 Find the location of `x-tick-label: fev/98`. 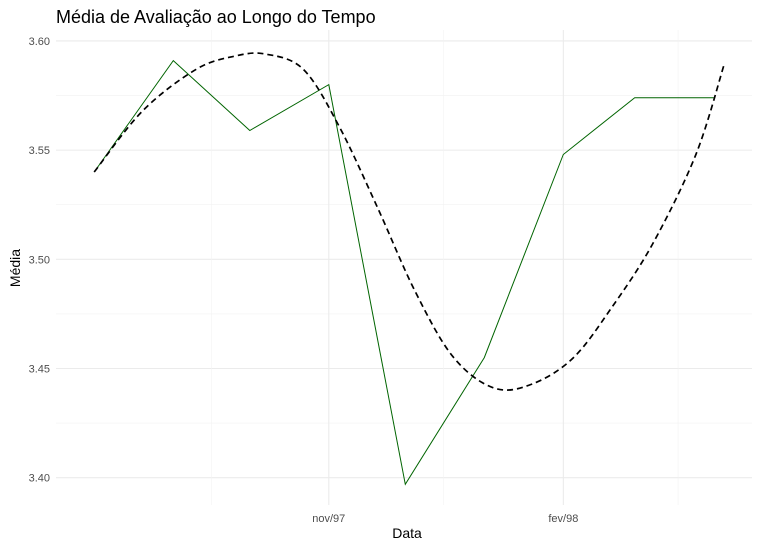

x-tick-label: fev/98 is located at coordinates (563, 519).